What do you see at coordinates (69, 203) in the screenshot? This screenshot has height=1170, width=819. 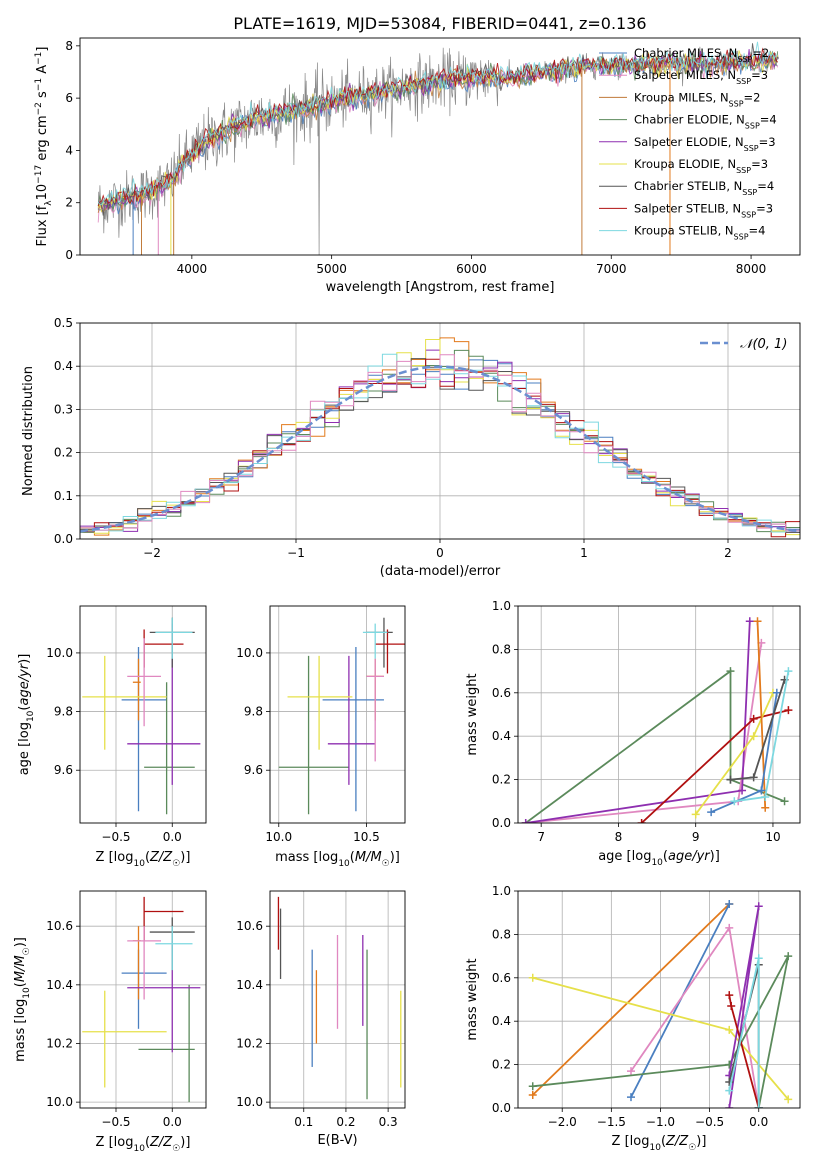 I see `y-tick-label: 2` at bounding box center [69, 203].